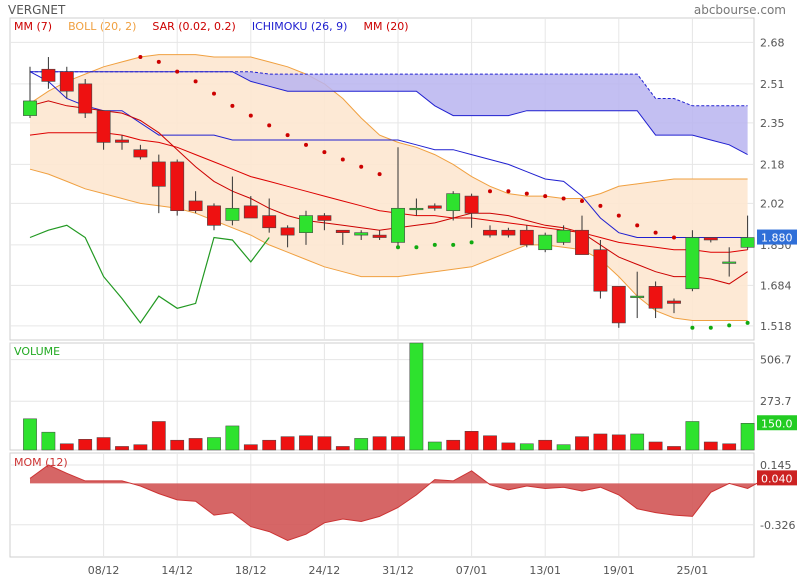  Describe the element at coordinates (300, 26) in the screenshot. I see `legend-item: ICHIMOKU (26, 9)` at that location.